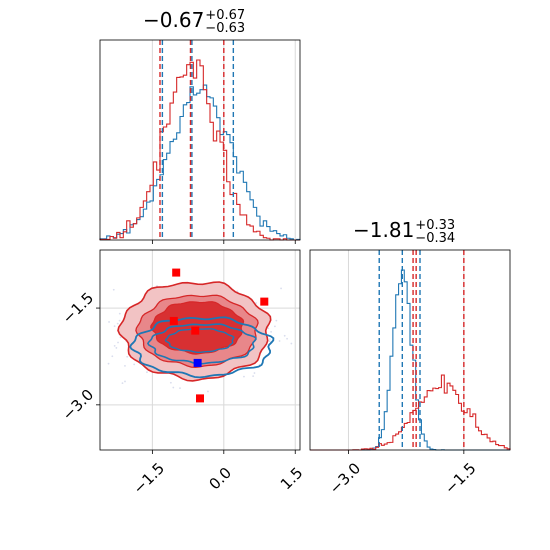  Describe the element at coordinates (200, 162) in the screenshot. I see `histogram-blue` at that location.